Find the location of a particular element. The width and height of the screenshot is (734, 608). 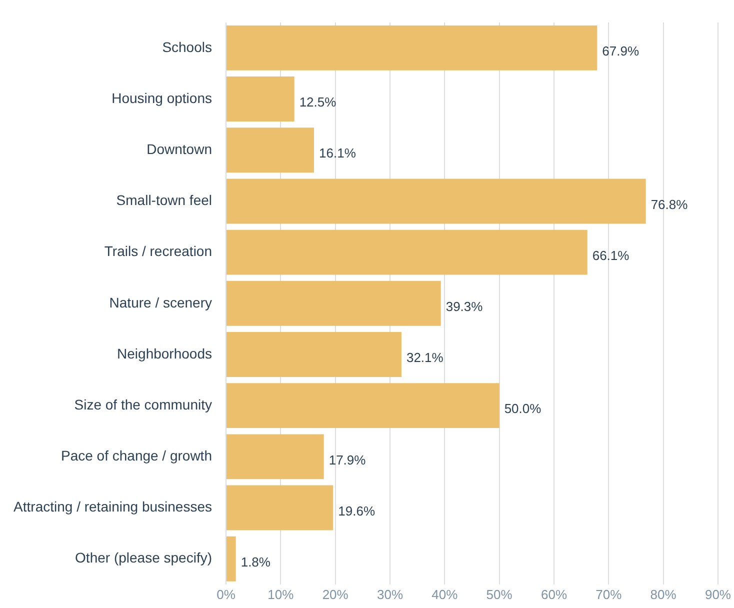

y-tick-label: Attracting / retaining businesses is located at coordinates (113, 506).